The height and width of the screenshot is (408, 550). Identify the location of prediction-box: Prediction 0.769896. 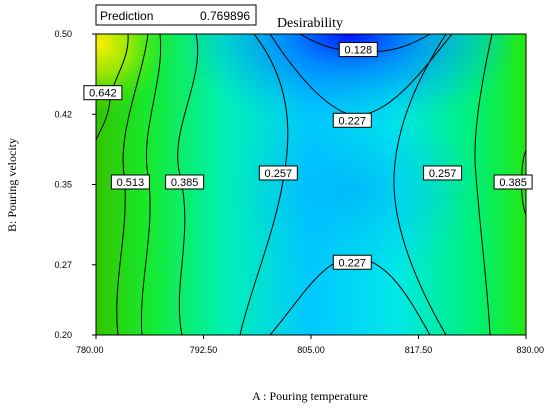
(176, 15).